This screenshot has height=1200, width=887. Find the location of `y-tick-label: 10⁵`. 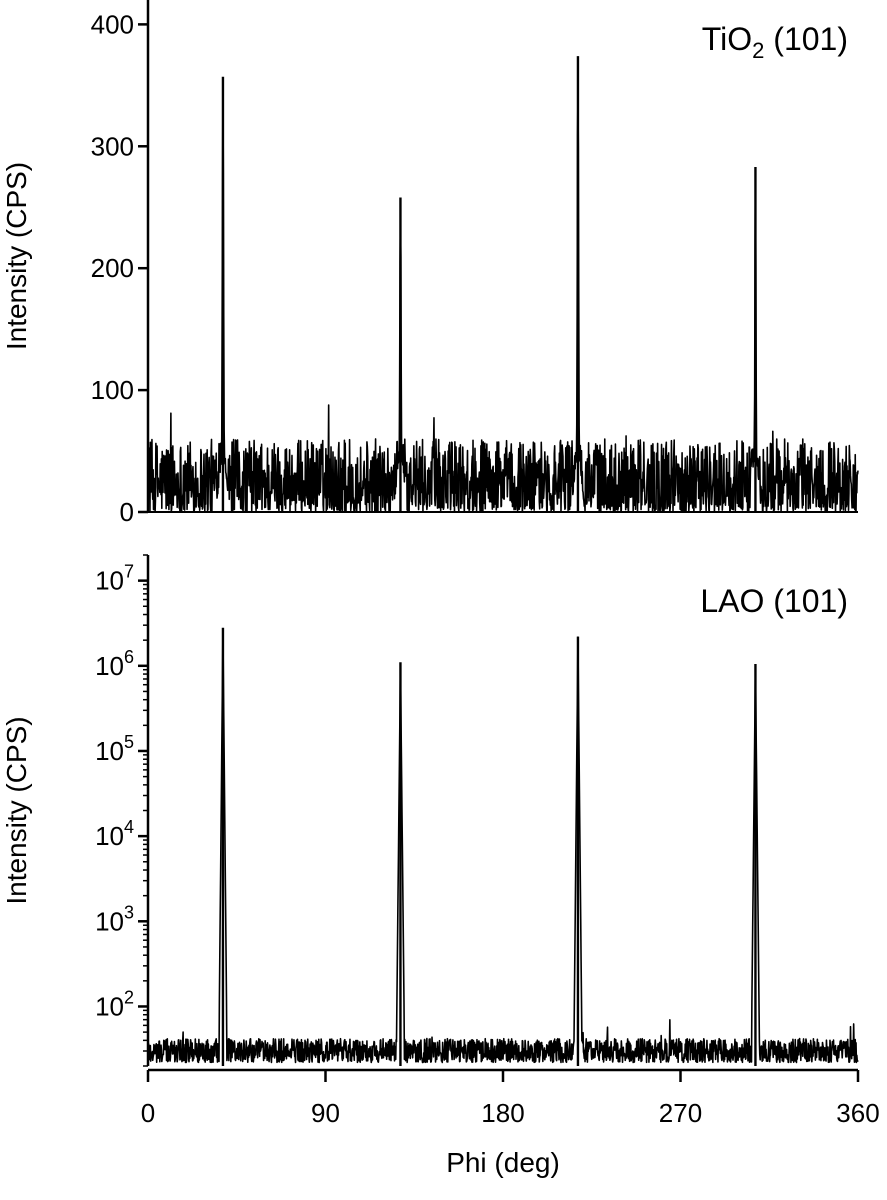

y-tick-label: 10⁵ is located at coordinates (114, 749).